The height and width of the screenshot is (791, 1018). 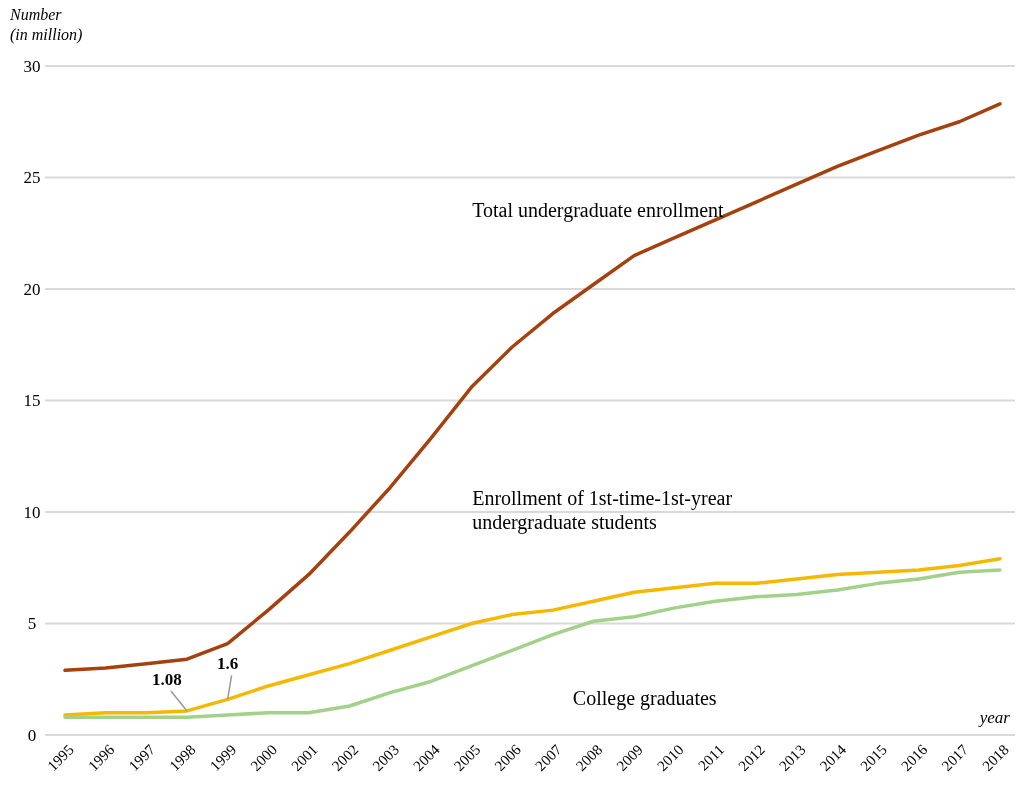 I want to click on x-tick-label: 2011, so click(x=711, y=757).